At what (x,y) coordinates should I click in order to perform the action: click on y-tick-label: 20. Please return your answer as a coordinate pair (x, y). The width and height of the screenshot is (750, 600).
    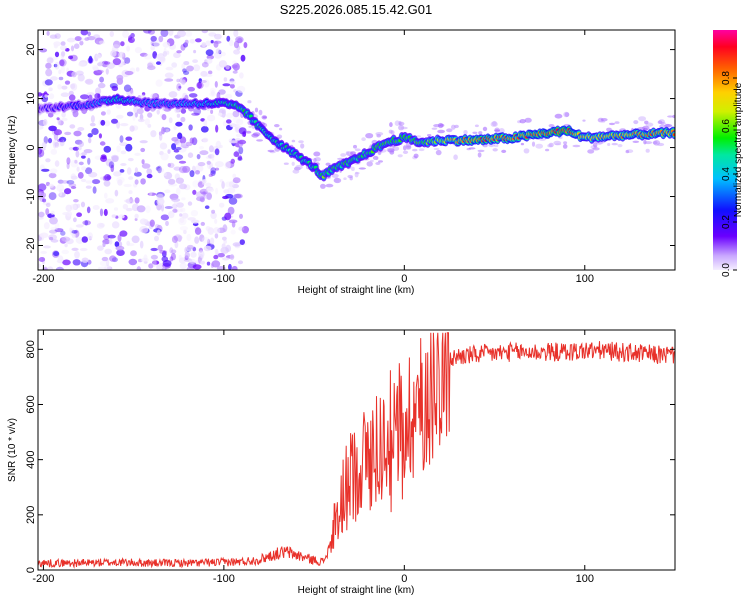
    Looking at the image, I should click on (31, 49).